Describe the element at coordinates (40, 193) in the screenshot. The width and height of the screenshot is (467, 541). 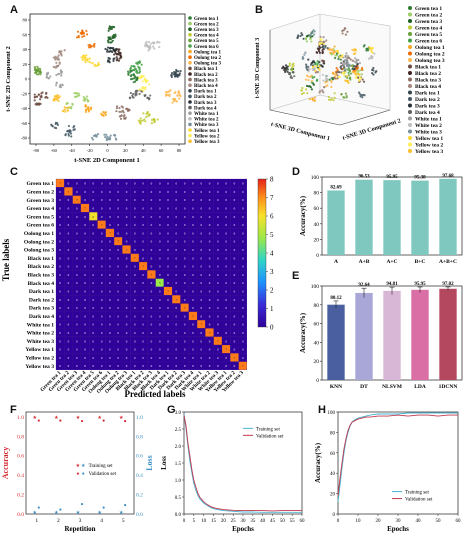
I see `confusion-true-label: Green tea 2` at that location.